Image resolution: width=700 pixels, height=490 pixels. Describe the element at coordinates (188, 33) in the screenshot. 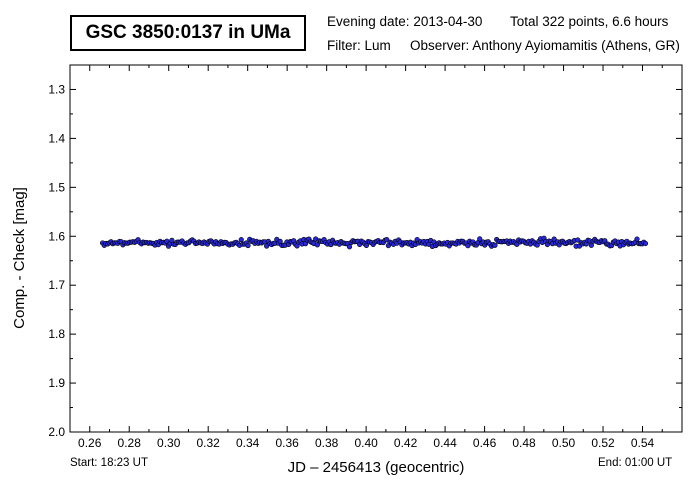

I see `chart-title: GSC 3850:0137 in UMa` at that location.